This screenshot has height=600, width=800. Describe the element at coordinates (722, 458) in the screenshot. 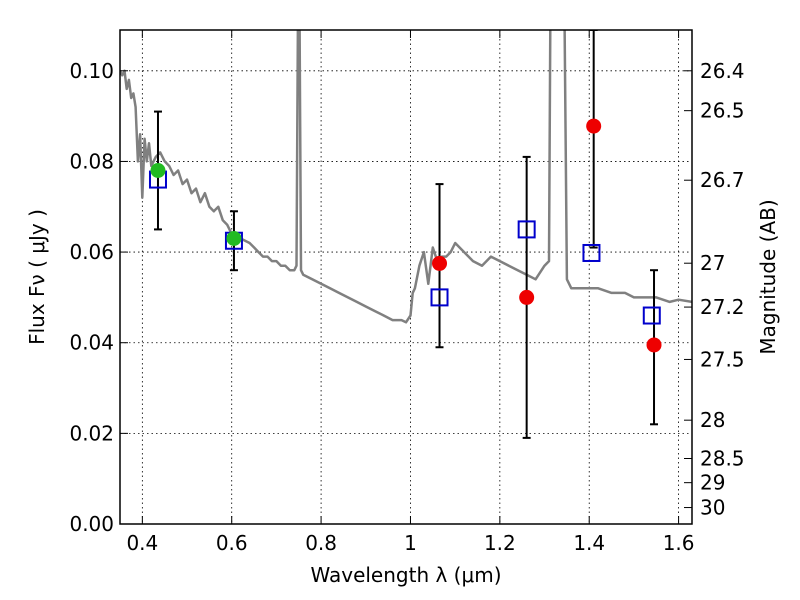

I see `mag-tick-label: 28.5` at that location.